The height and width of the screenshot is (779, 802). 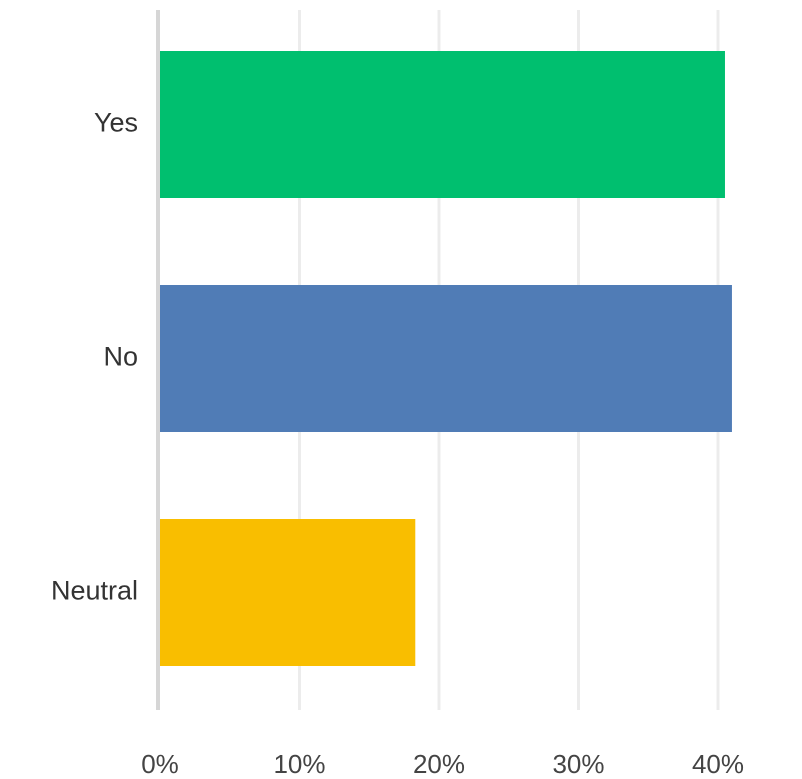 I want to click on x-tick-label-10: 10%, so click(x=299, y=764).